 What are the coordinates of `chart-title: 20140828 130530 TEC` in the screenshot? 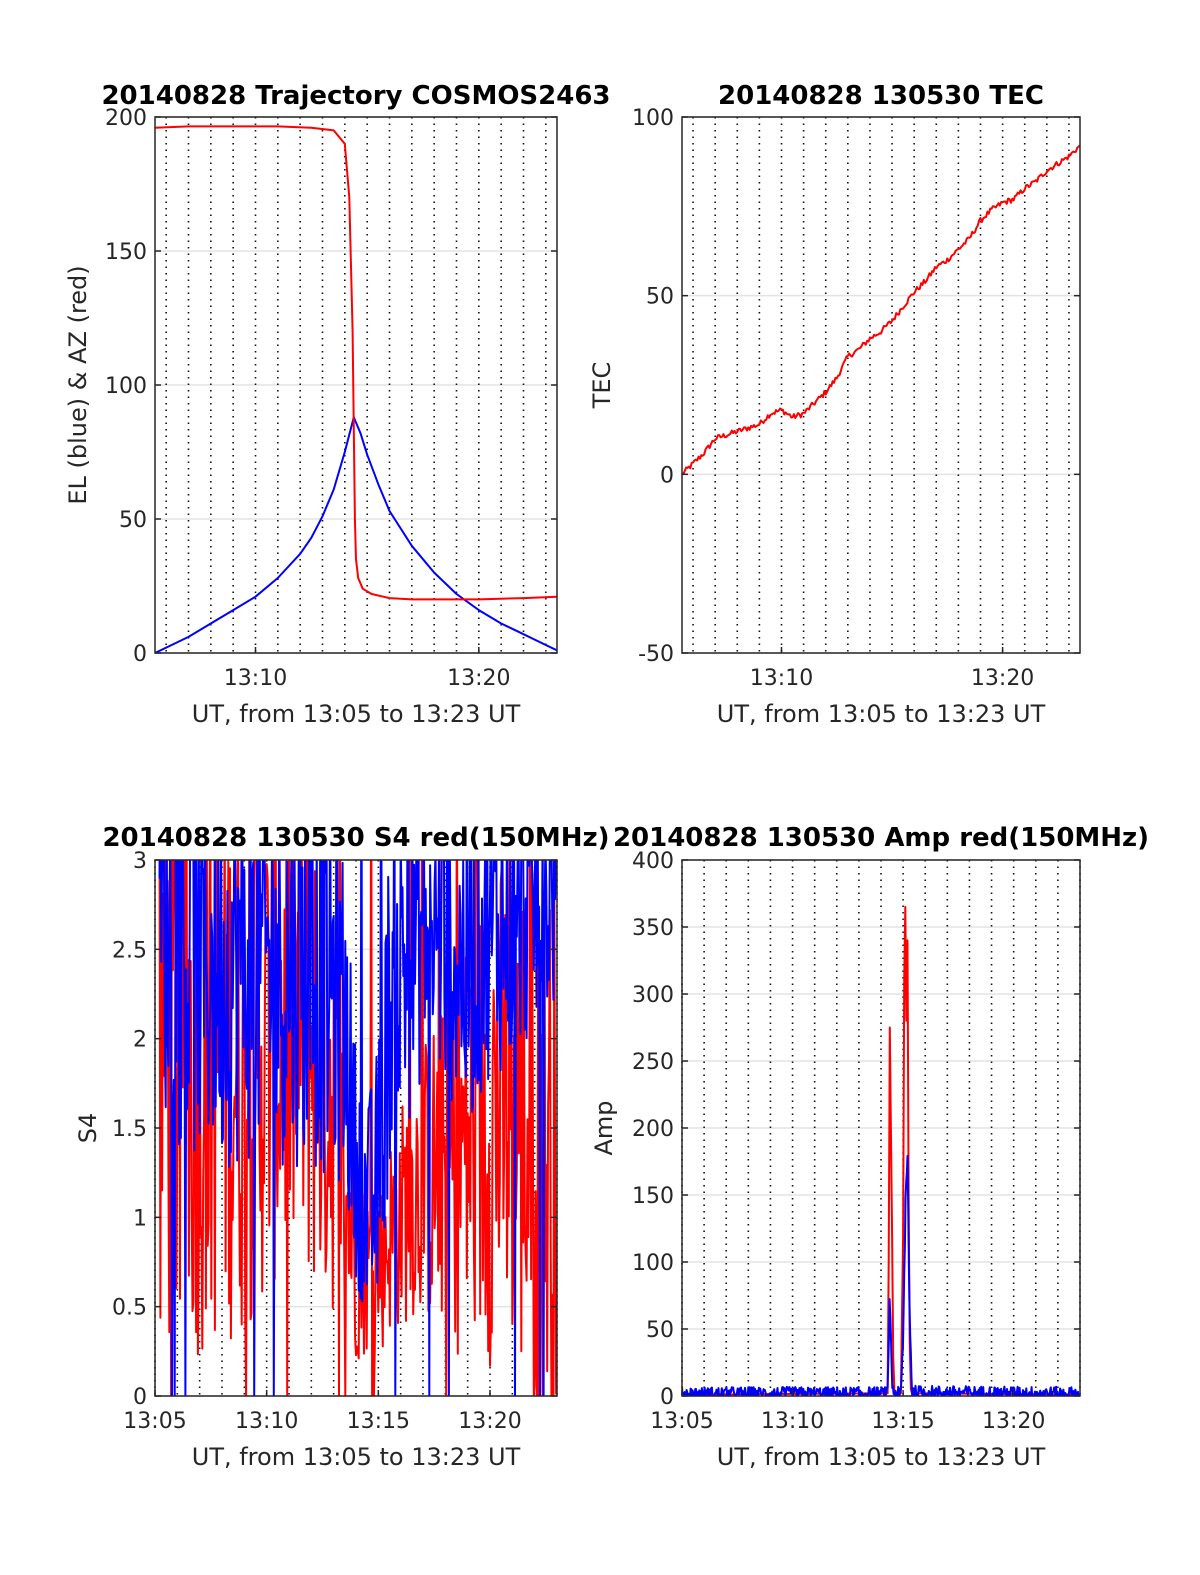 It's located at (881, 96).